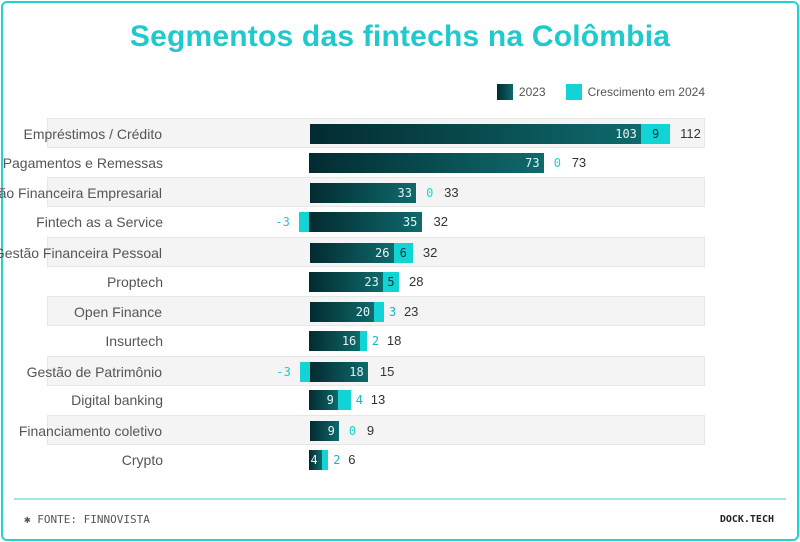  Describe the element at coordinates (94, 371) in the screenshot. I see `category-label: Gestão de Patrimônio` at that location.